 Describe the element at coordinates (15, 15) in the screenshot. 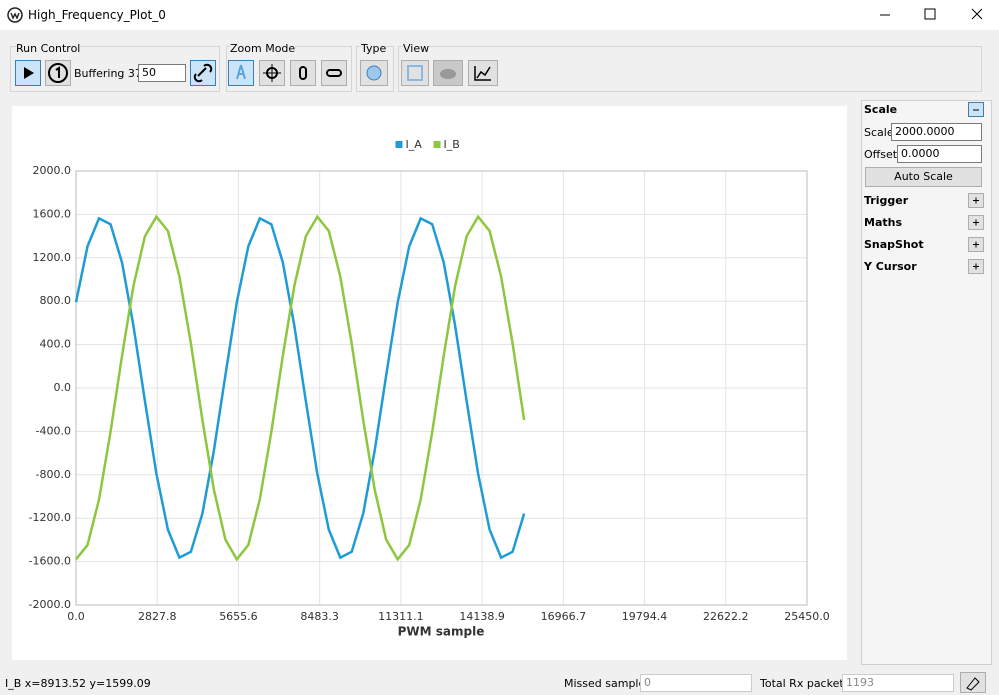

I see `app-icon` at that location.